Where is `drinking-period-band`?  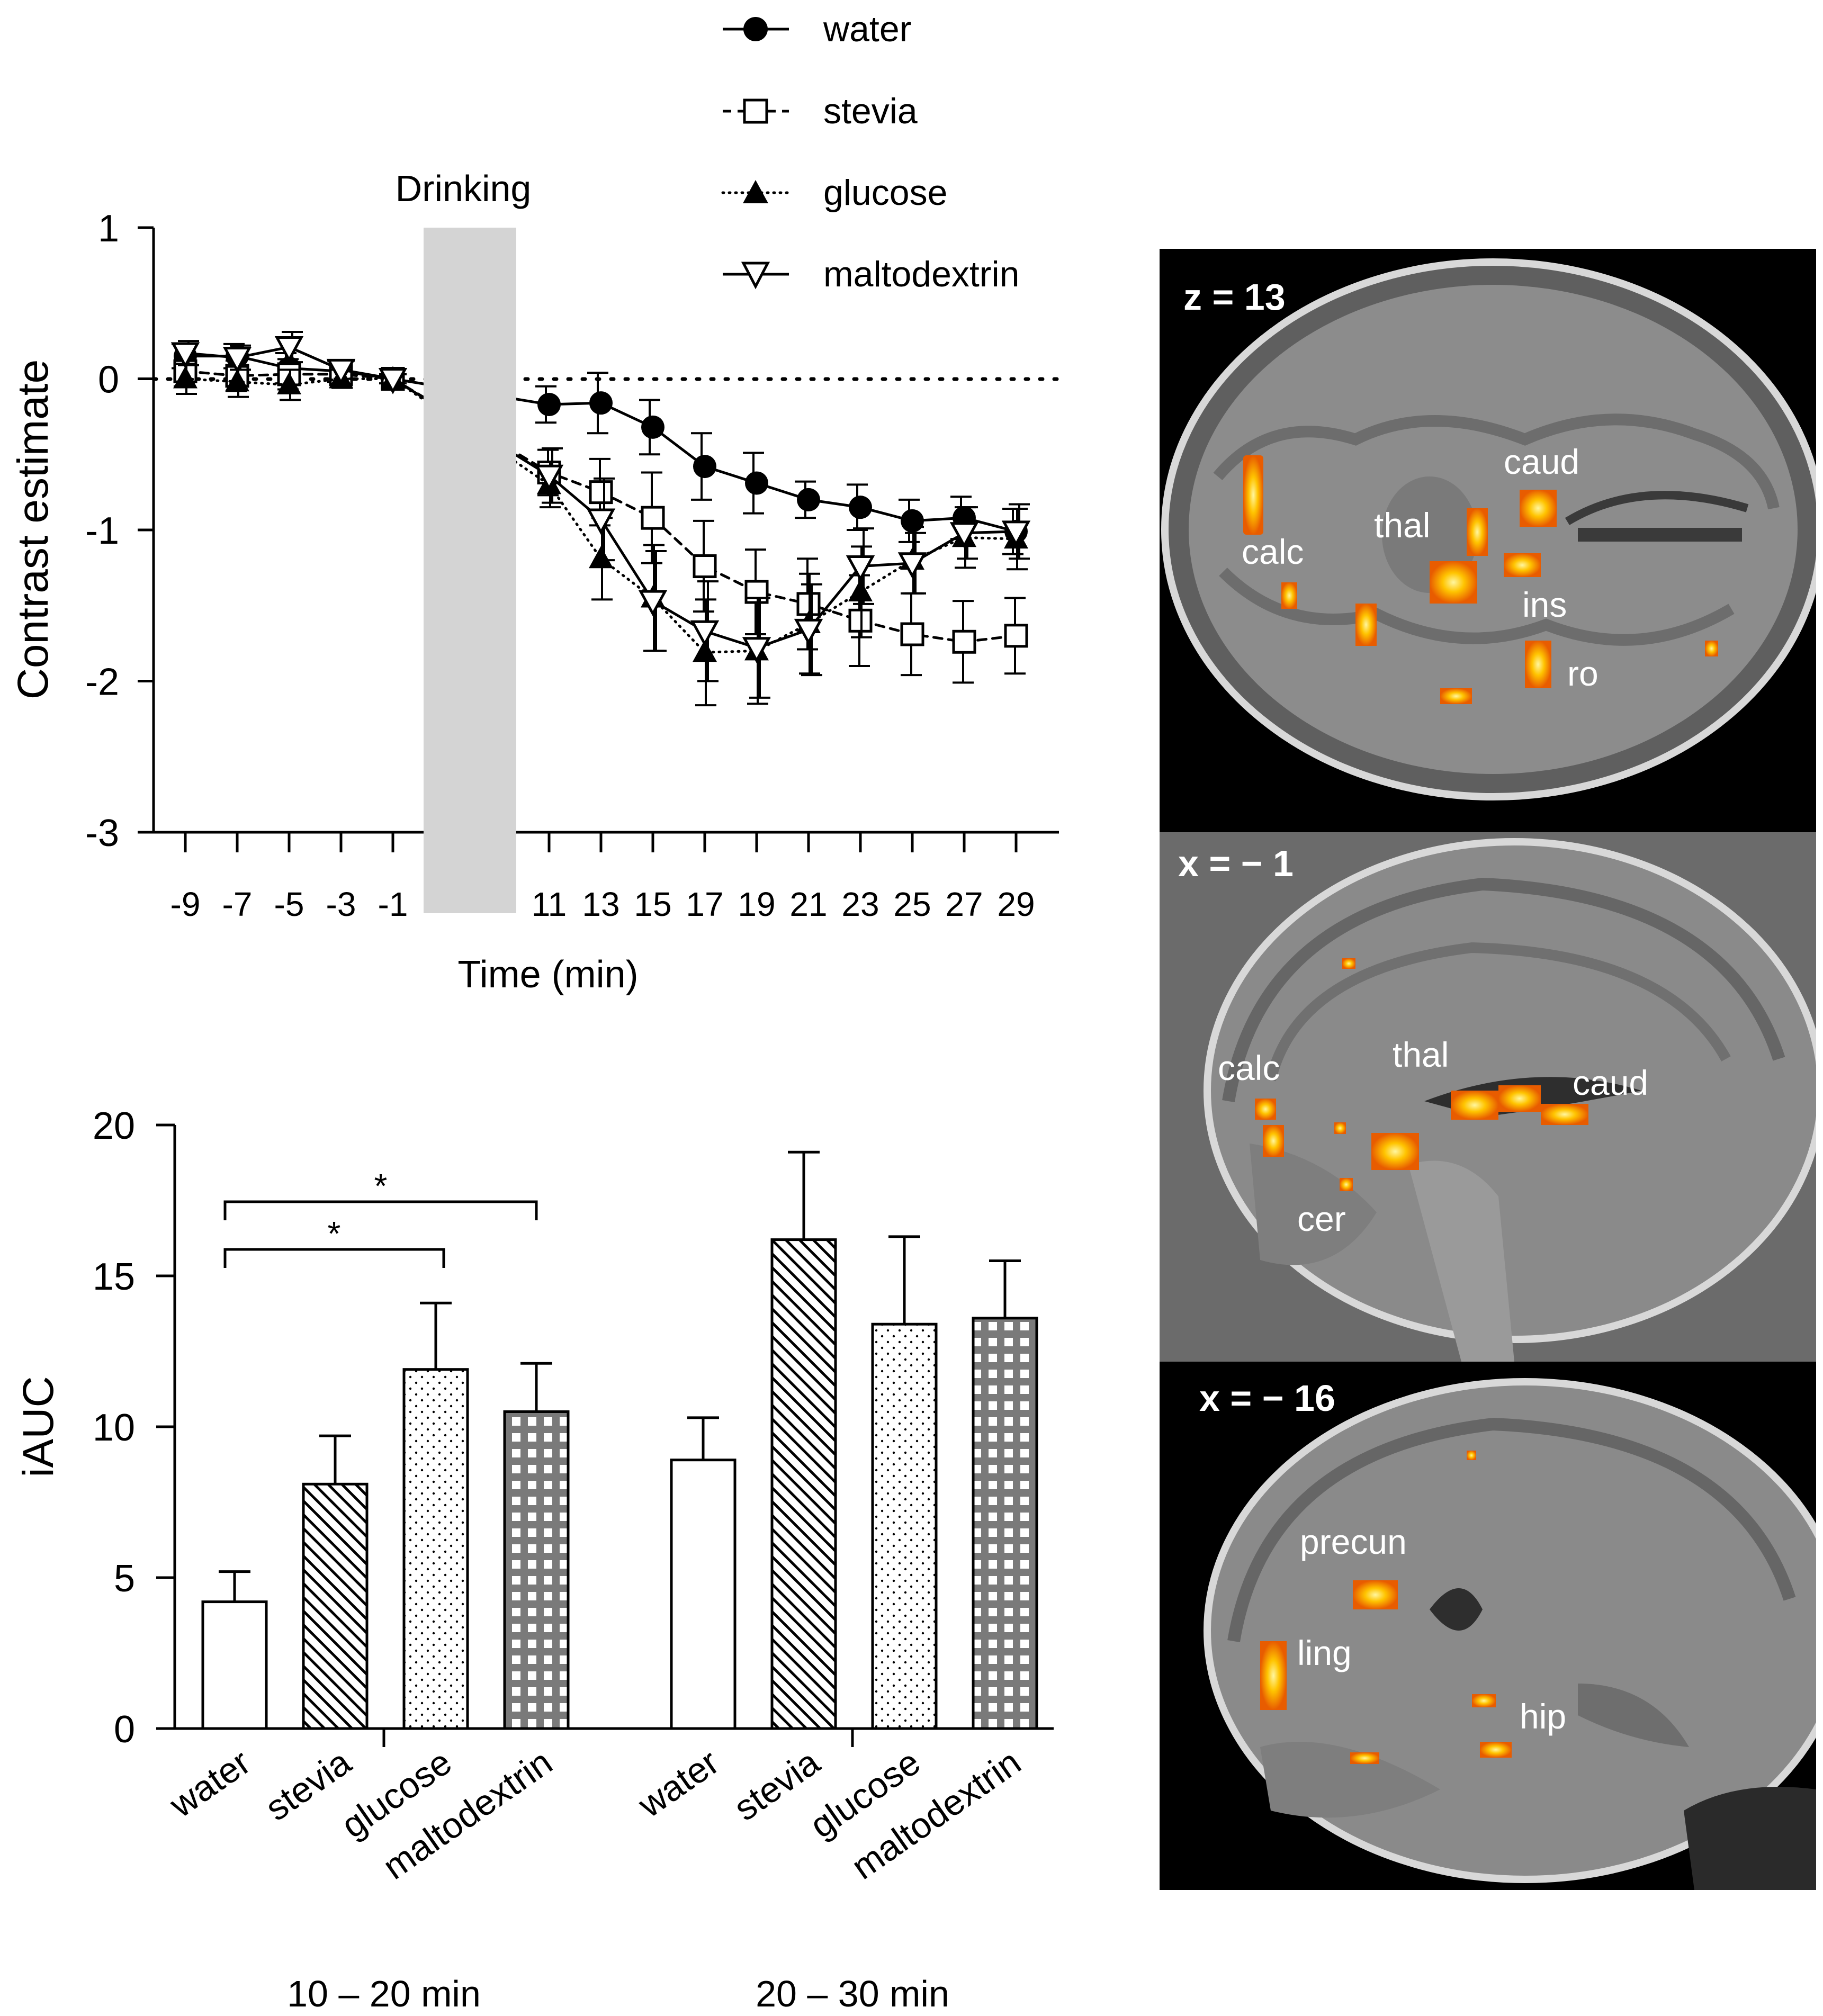 drinking-period-band is located at coordinates (470, 570).